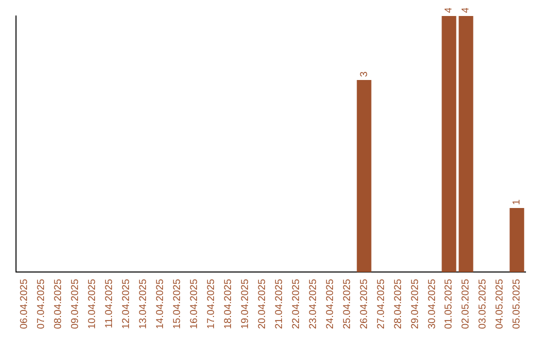 Image resolution: width=540 pixels, height=340 pixels. Describe the element at coordinates (500, 304) in the screenshot. I see `x-tick-label: 04.05.2025` at that location.